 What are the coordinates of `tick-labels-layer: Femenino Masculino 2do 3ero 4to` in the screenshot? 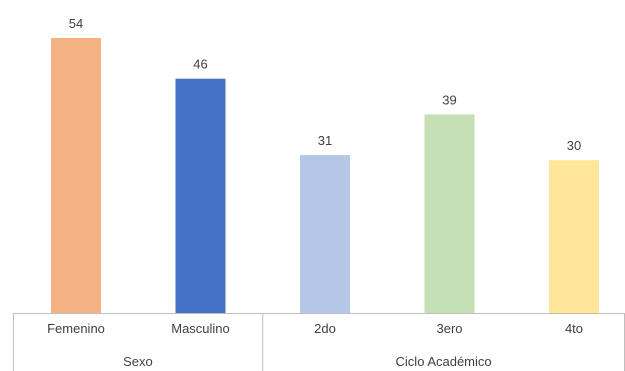 It's located at (315, 328).